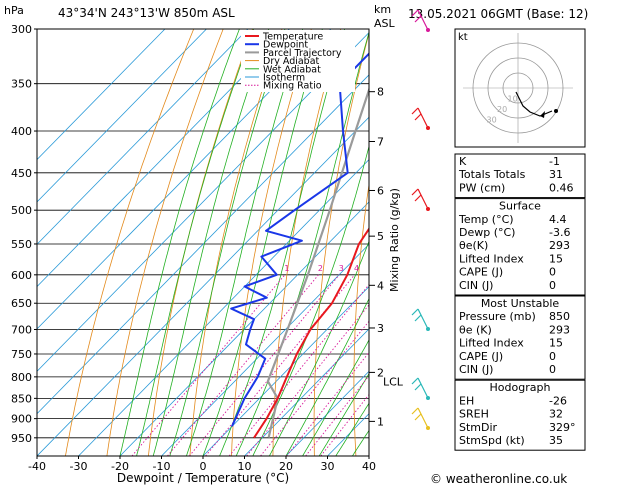  I want to click on temperature-tick-label: 40, so click(369, 466).